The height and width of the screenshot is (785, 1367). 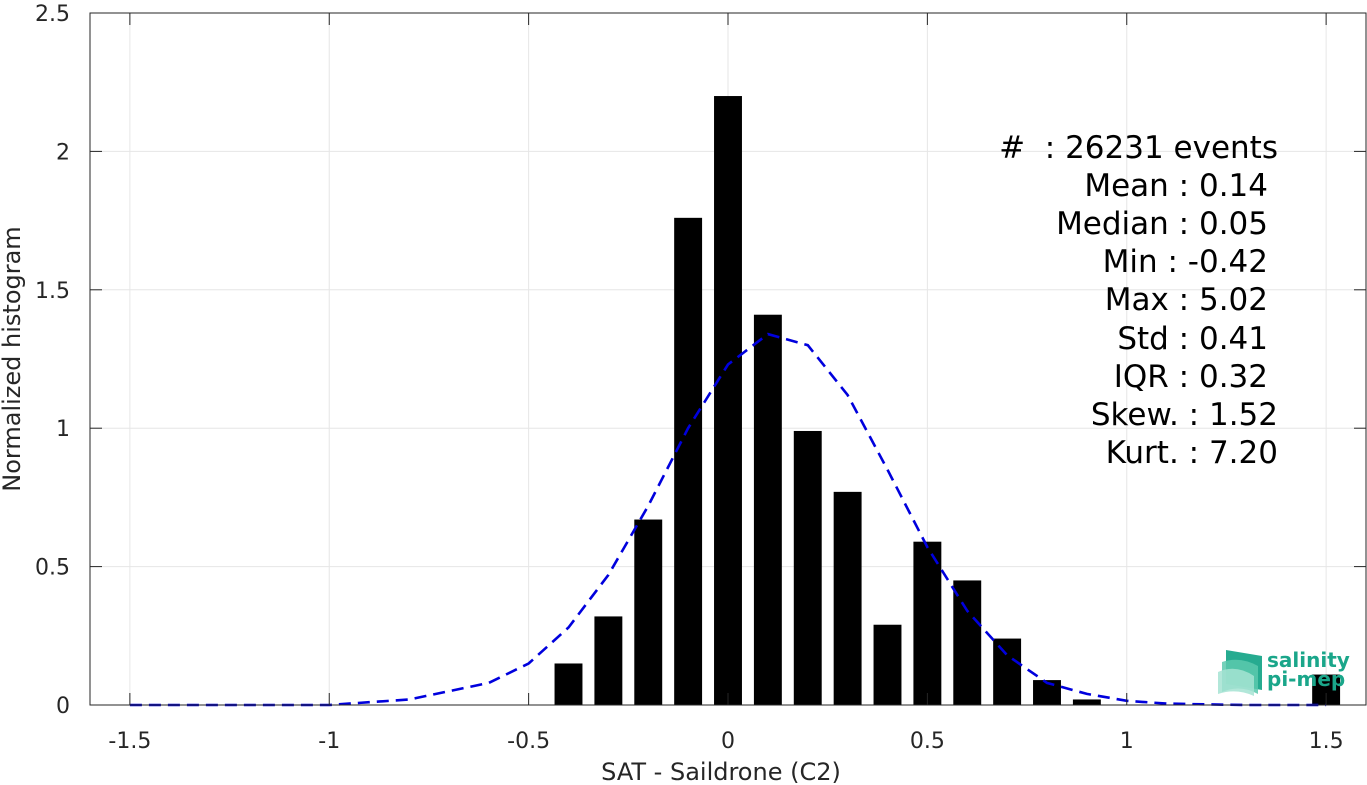 What do you see at coordinates (129, 741) in the screenshot?
I see `x-tick-label: -1.5` at bounding box center [129, 741].